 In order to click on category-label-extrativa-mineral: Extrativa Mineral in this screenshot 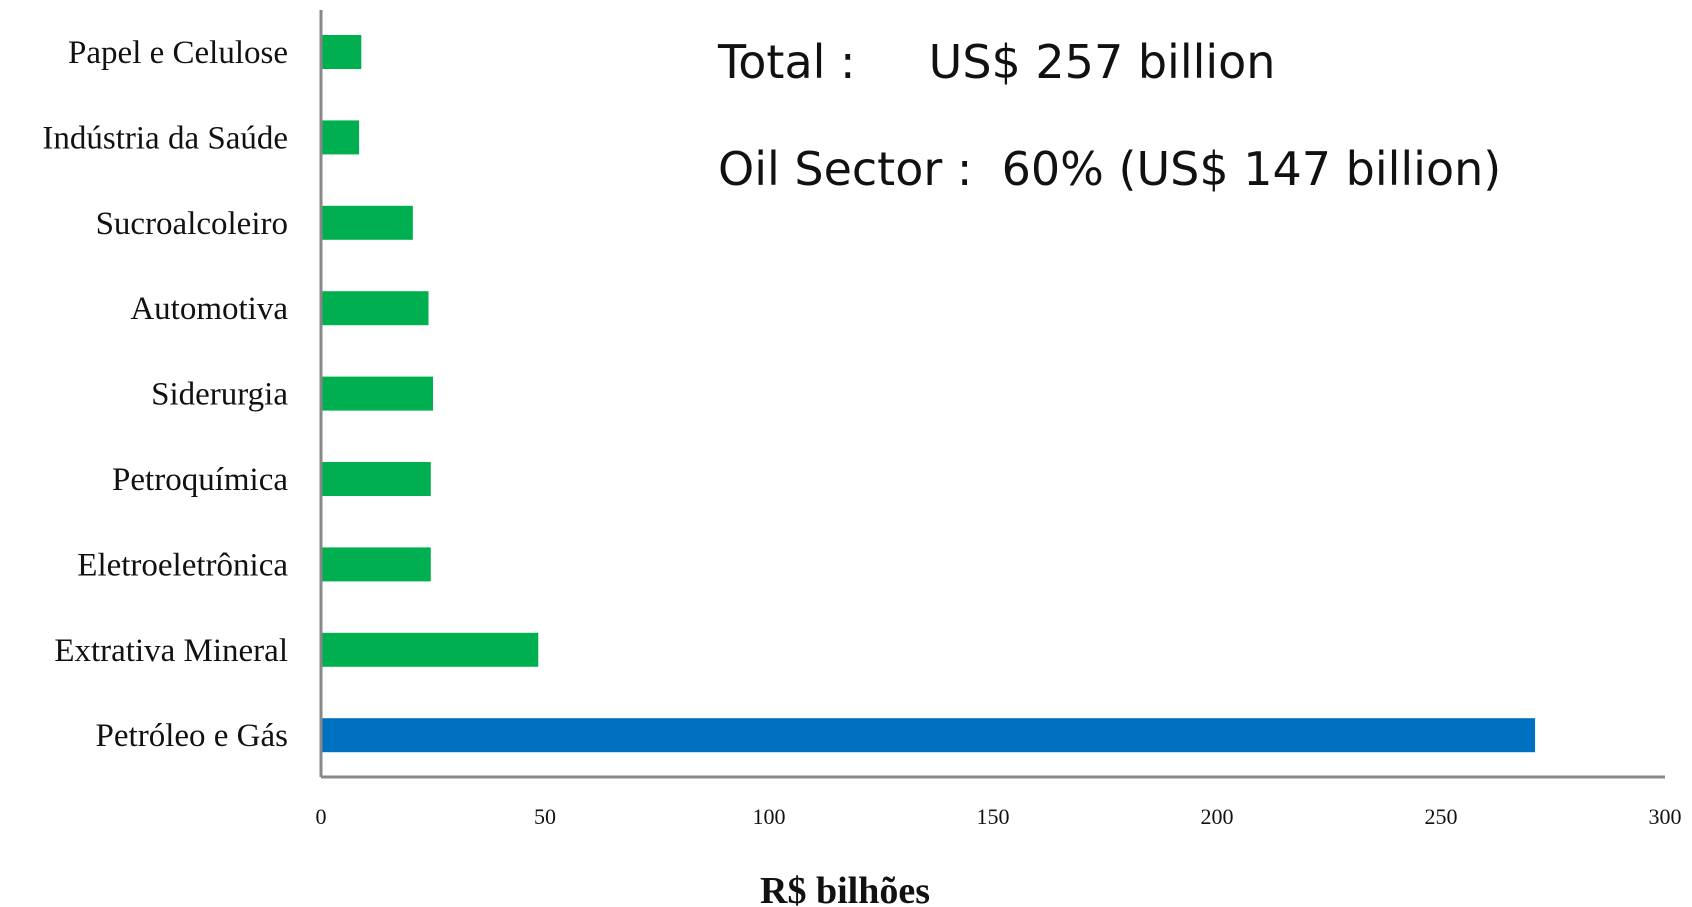, I will do `click(171, 651)`.